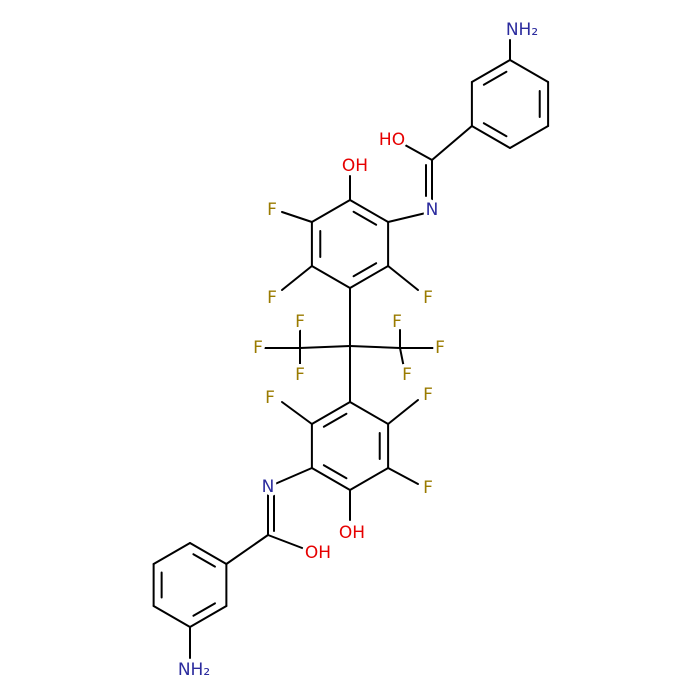  I want to click on atom-label: HO, so click(392, 140).